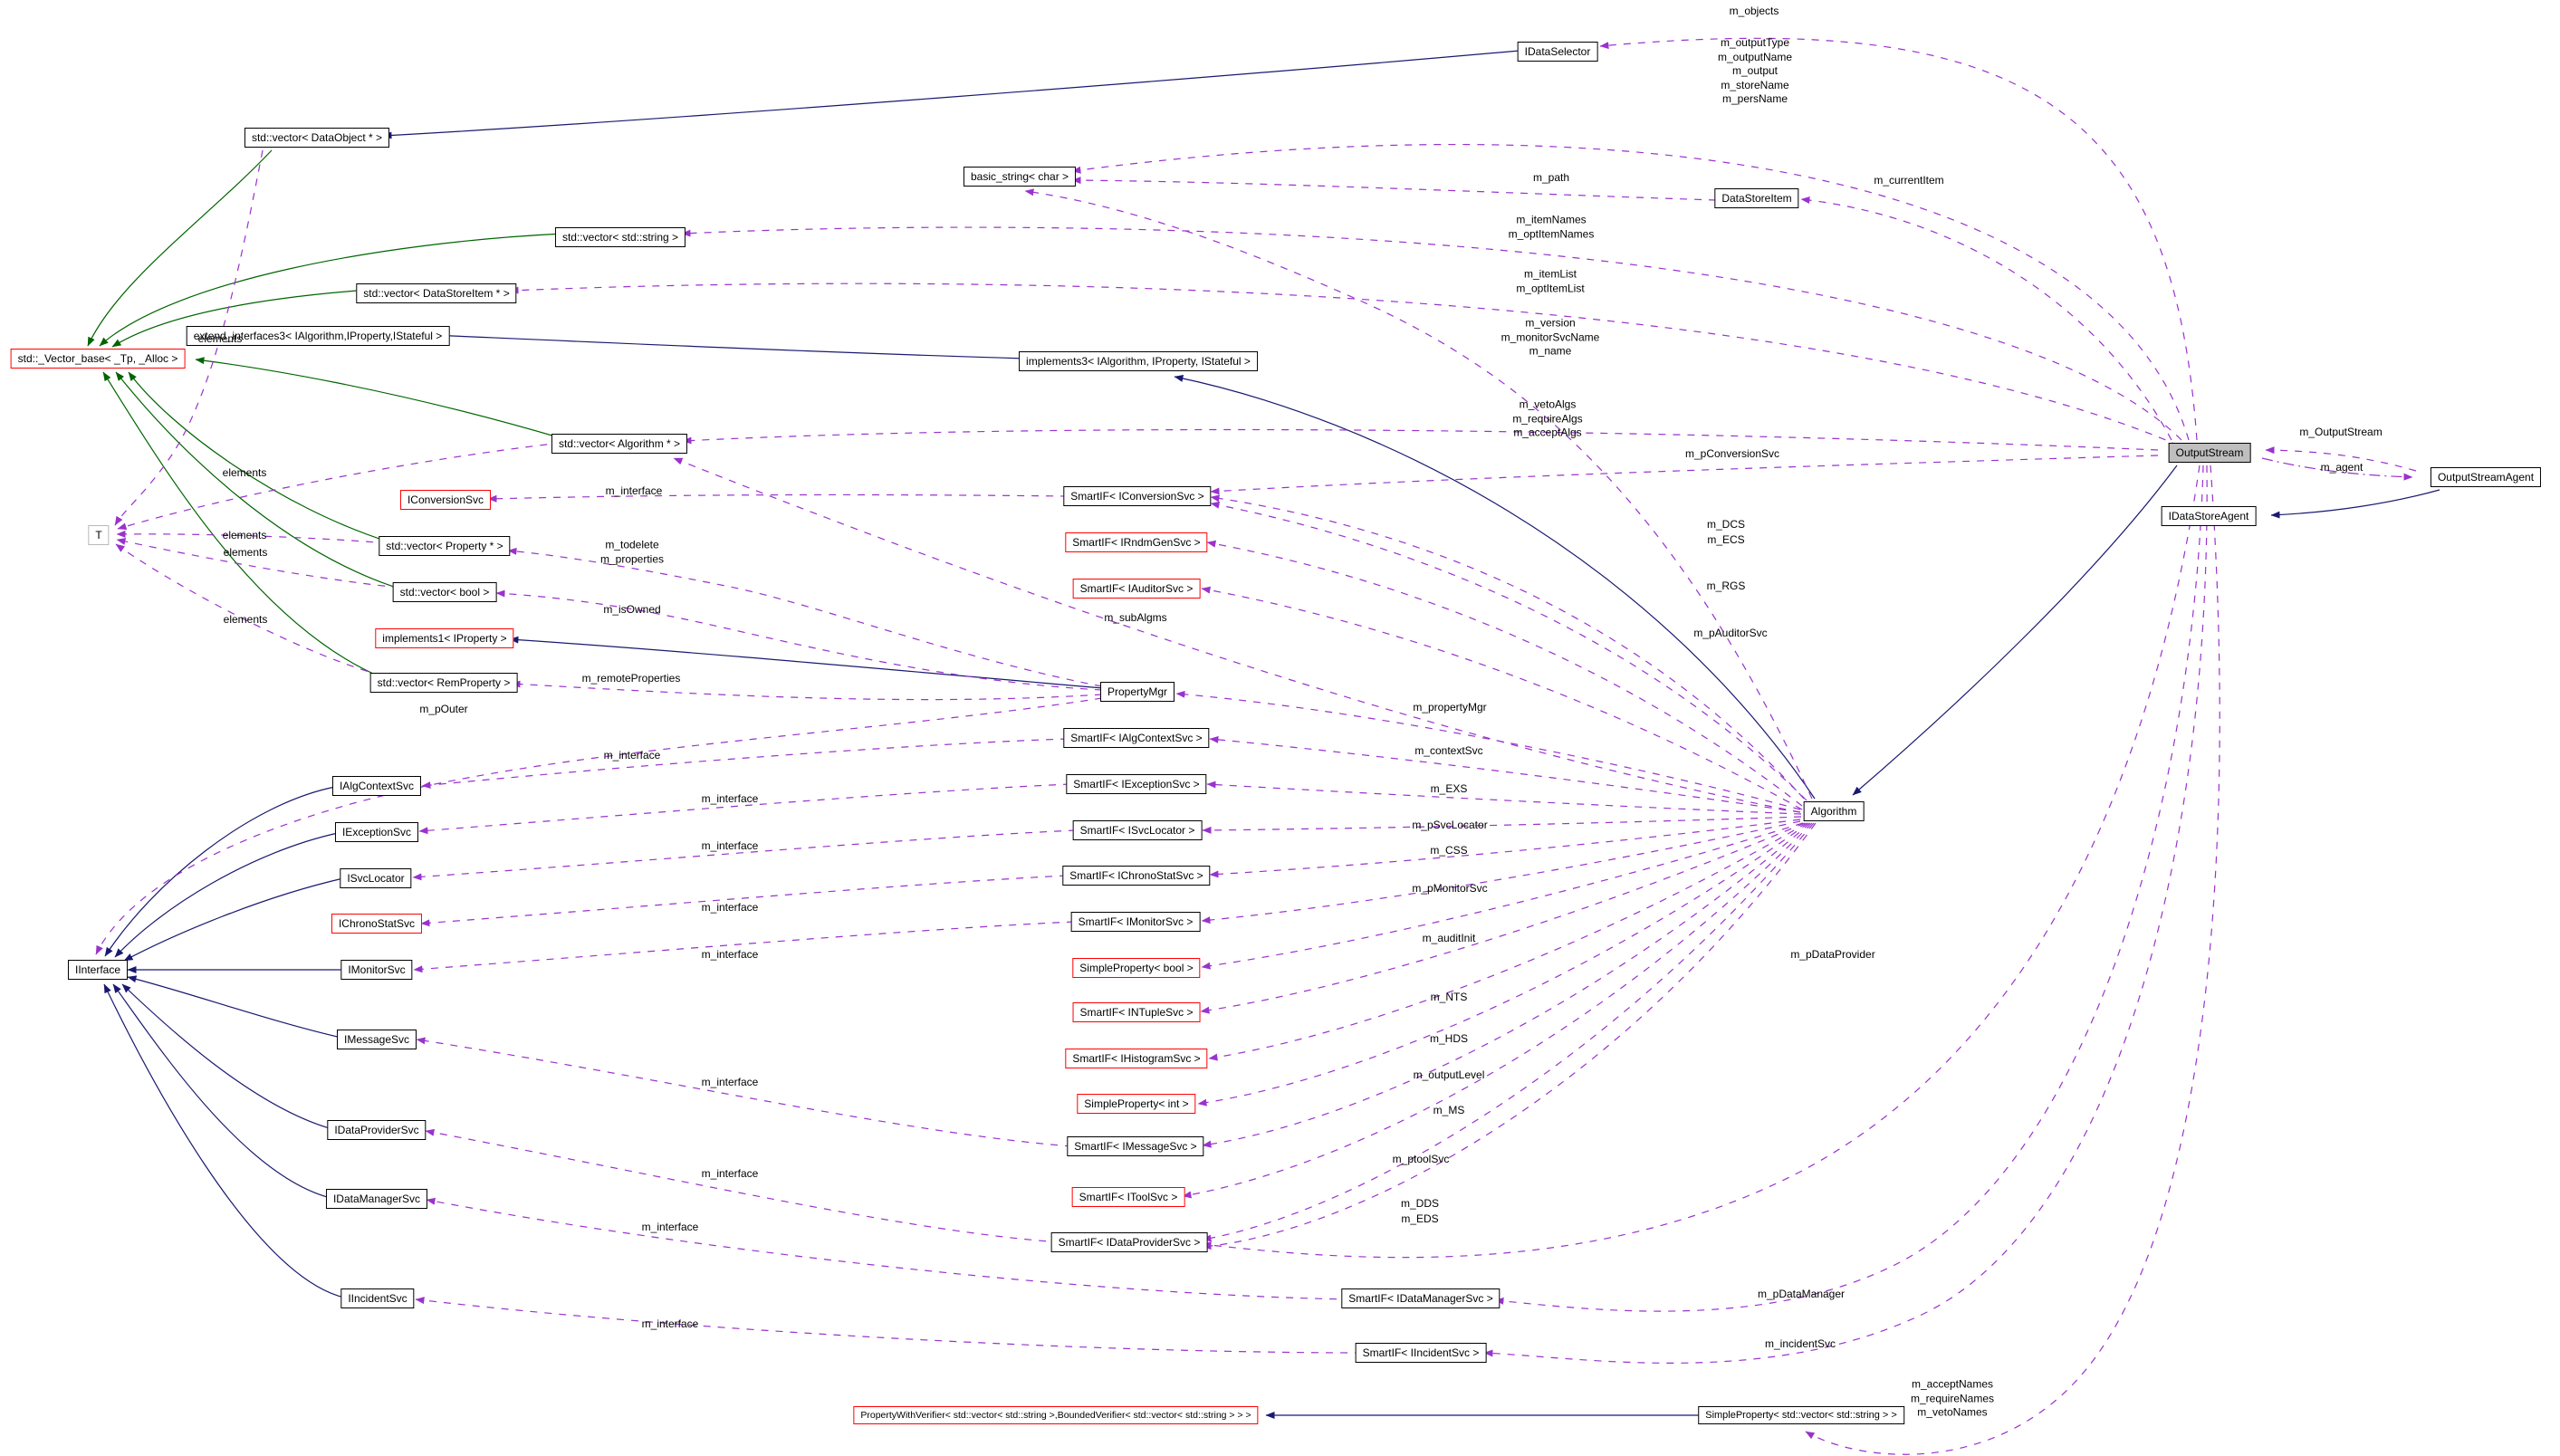 This screenshot has width=2560, height=1456. What do you see at coordinates (234, 1007) in the screenshot?
I see `inh-imessagesvc` at bounding box center [234, 1007].